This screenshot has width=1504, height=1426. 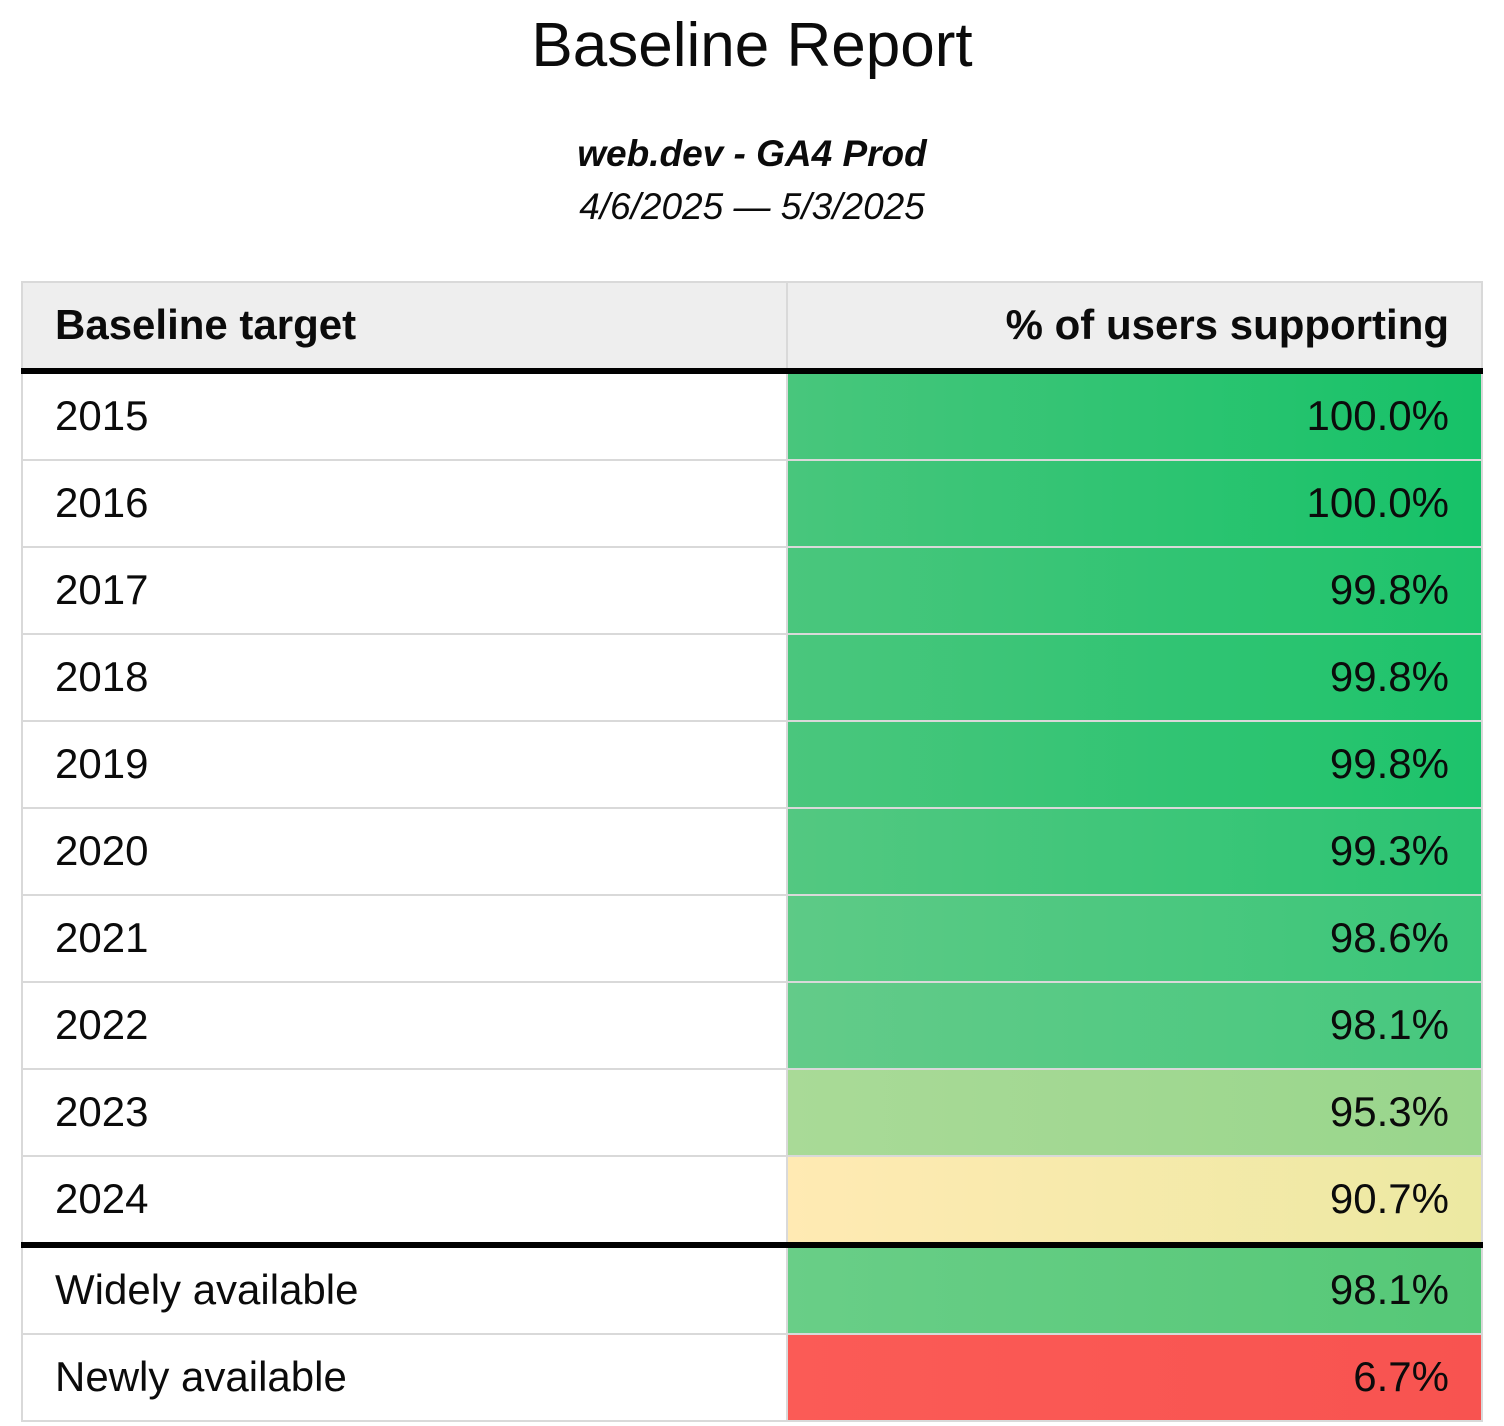 What do you see at coordinates (404, 1112) in the screenshot?
I see `baseline-target-cell: 2023` at bounding box center [404, 1112].